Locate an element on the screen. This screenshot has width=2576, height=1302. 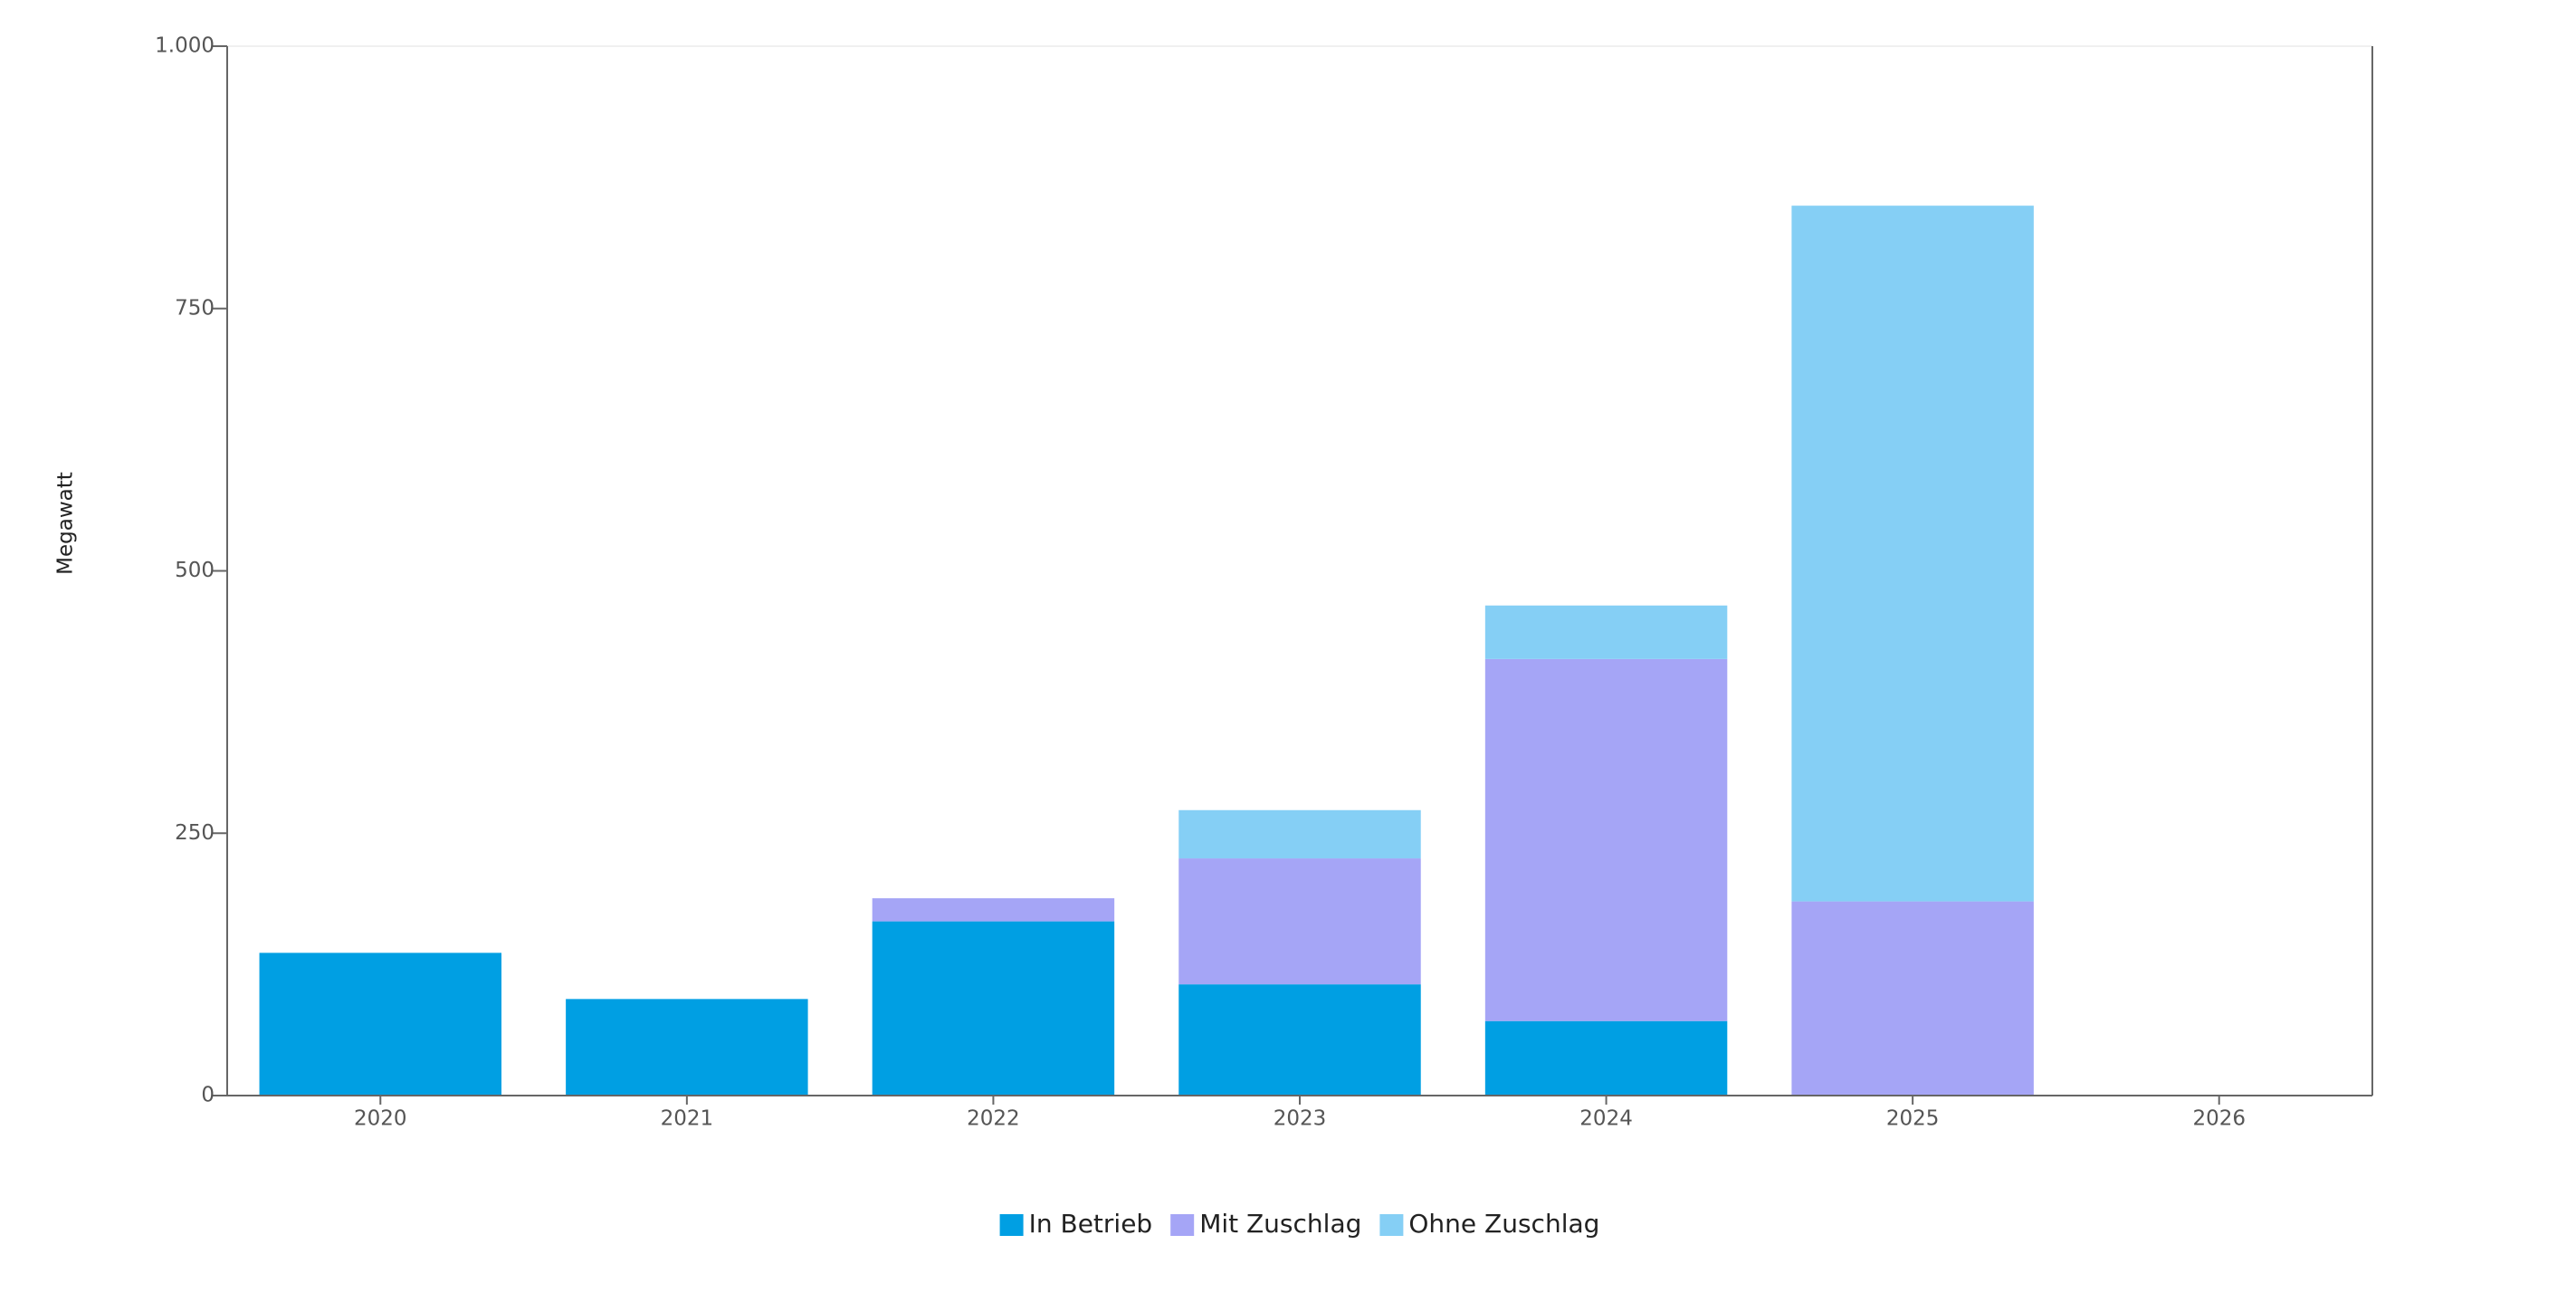
y-tick-label: 750 is located at coordinates (195, 308).